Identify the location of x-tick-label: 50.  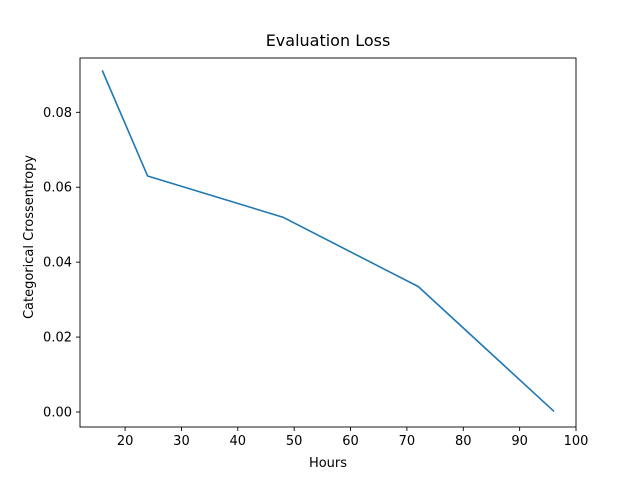
(294, 441).